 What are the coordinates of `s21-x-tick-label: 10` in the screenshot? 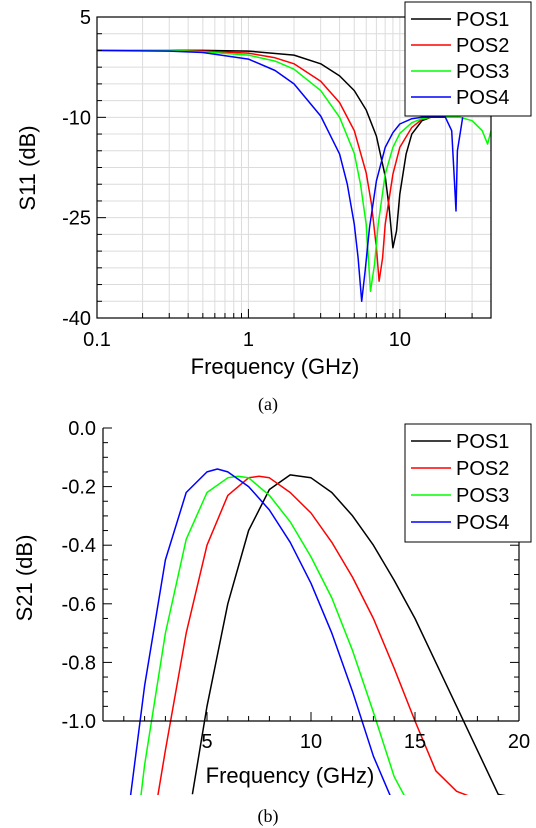 It's located at (311, 742).